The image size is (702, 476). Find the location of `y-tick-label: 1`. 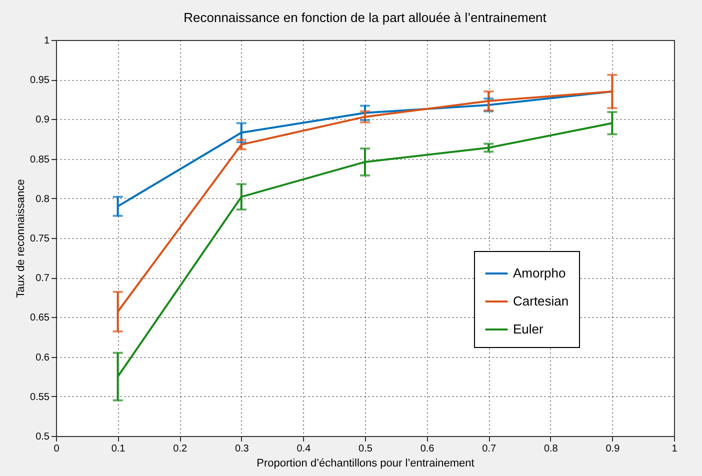

y-tick-label: 1 is located at coordinates (47, 41).